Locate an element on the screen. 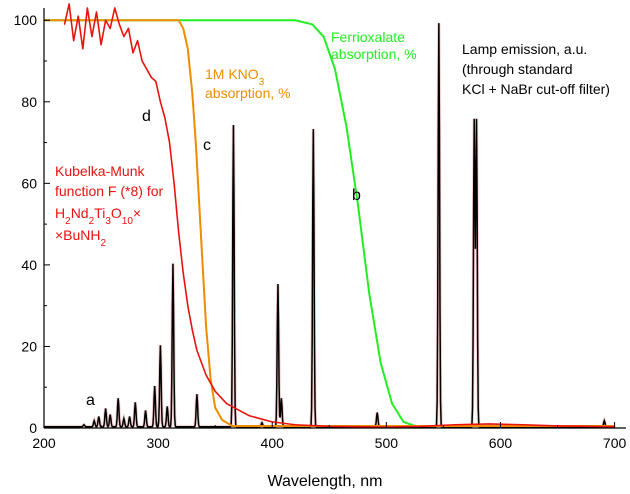 Image resolution: width=630 pixels, height=494 pixels. y-tick-label: 0 is located at coordinates (33, 428).